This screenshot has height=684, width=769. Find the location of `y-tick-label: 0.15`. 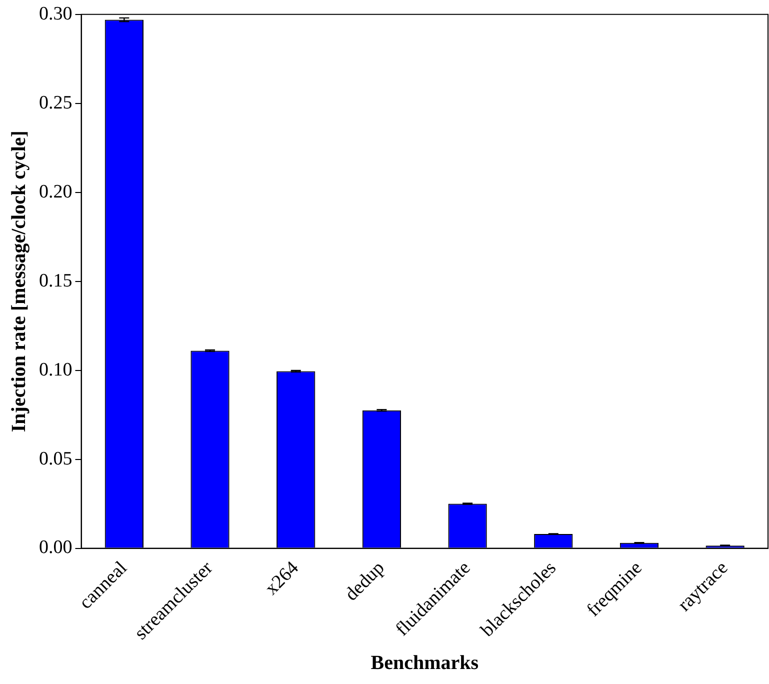

y-tick-label: 0.15 is located at coordinates (55, 281).